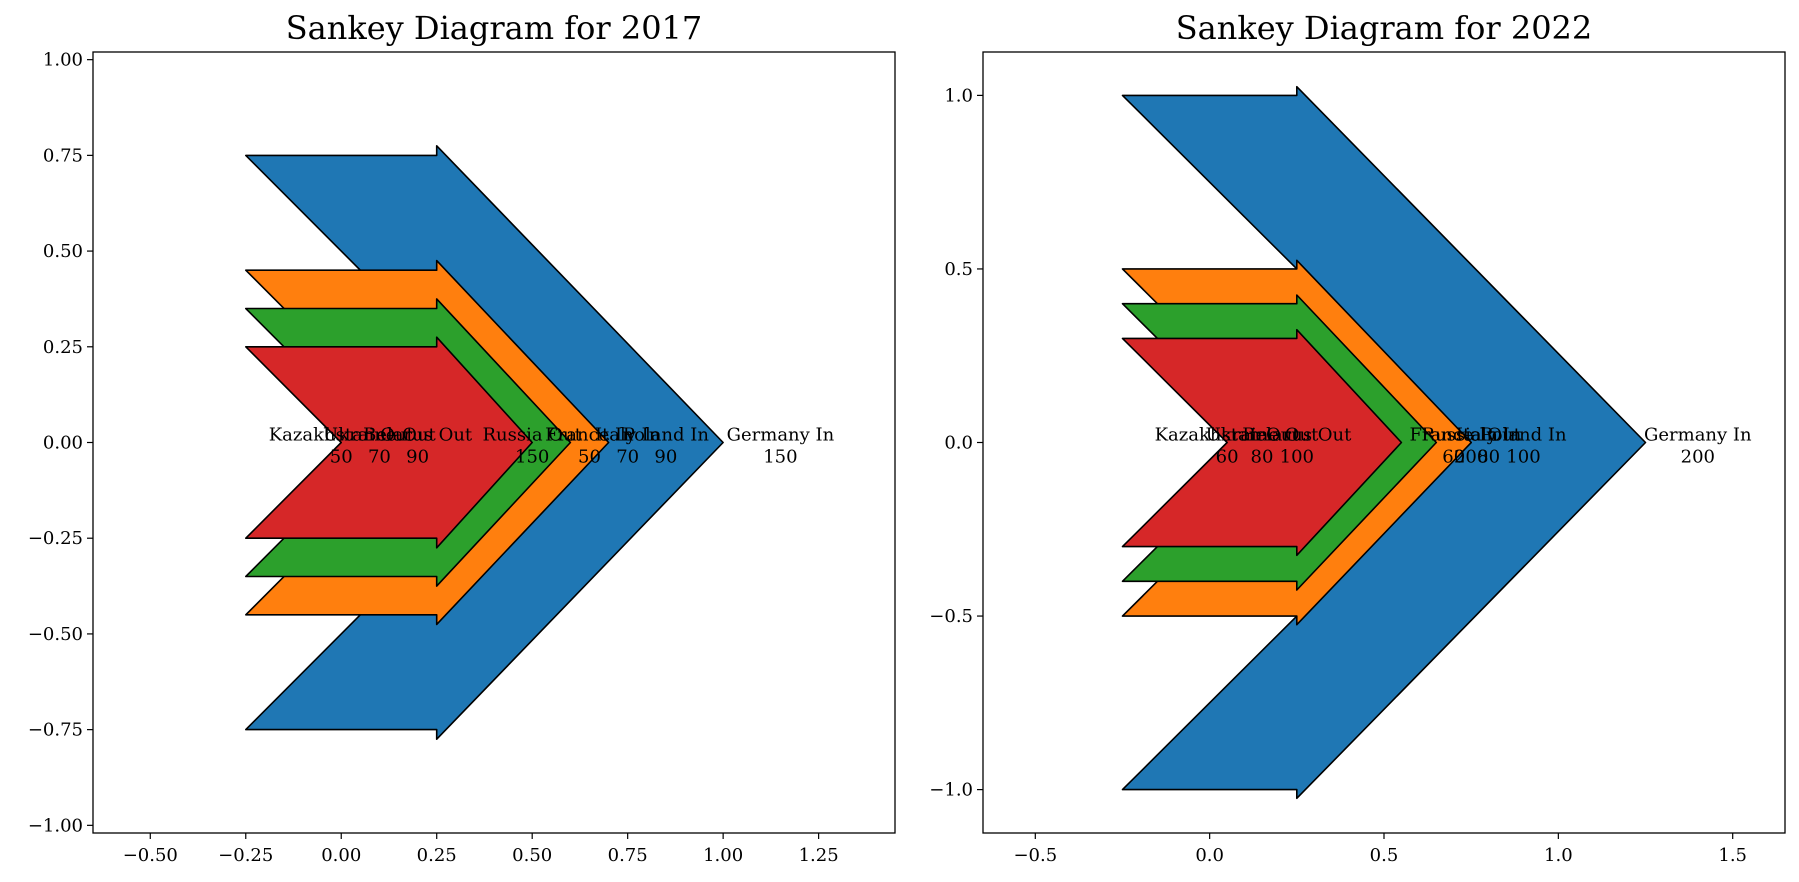 The height and width of the screenshot is (882, 1799). I want to click on x-tick-label: −0.25, so click(245, 855).